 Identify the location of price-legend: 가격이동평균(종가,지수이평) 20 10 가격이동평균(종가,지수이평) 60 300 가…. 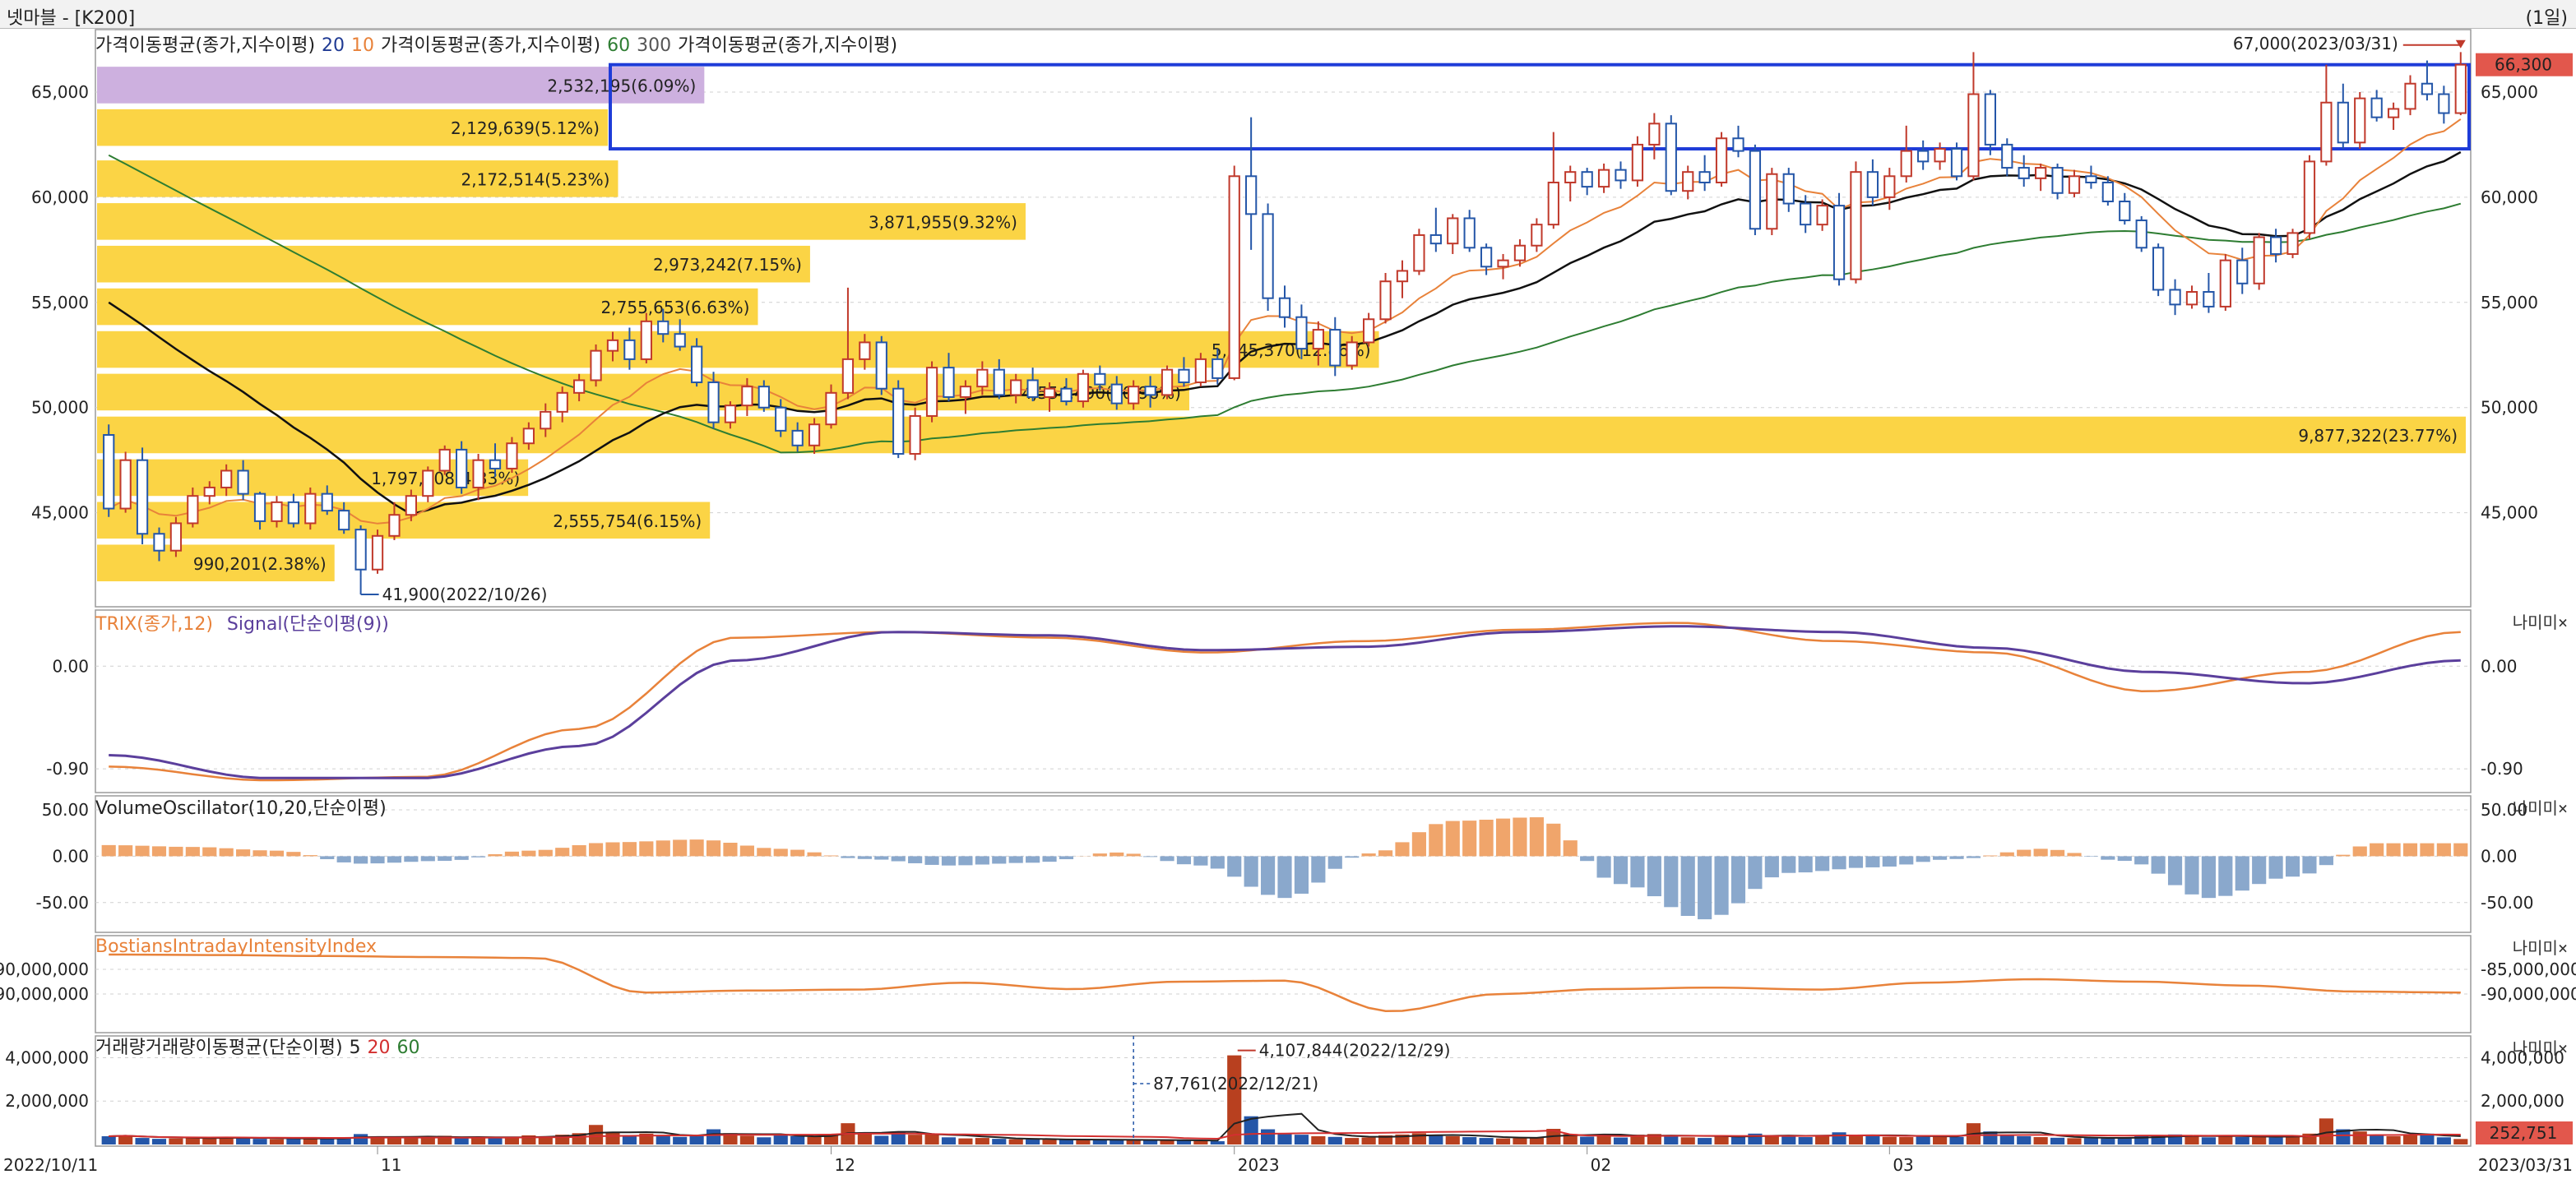
(496, 45).